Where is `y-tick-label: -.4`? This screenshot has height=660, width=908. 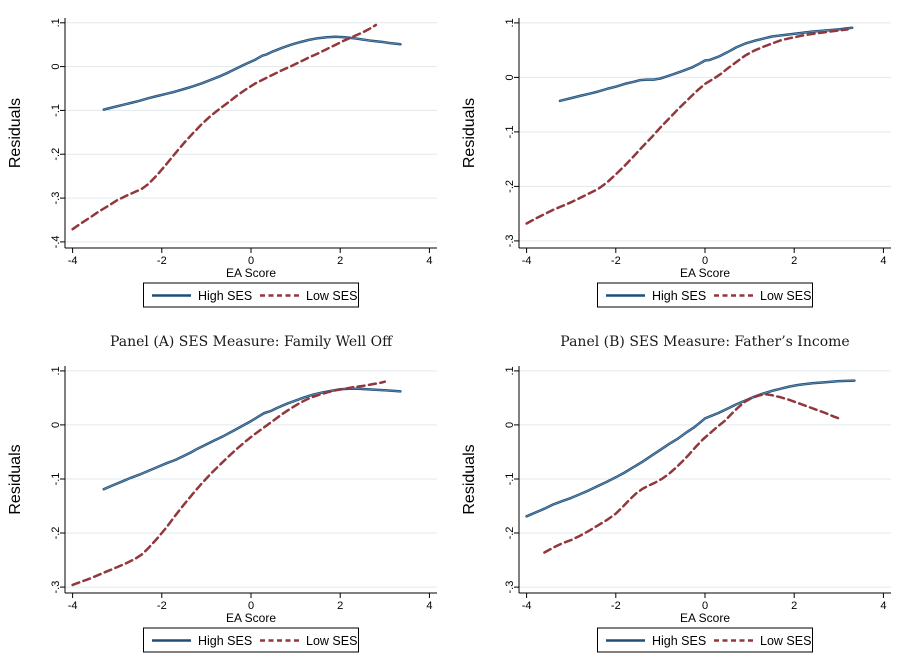 y-tick-label: -.4 is located at coordinates (56, 241).